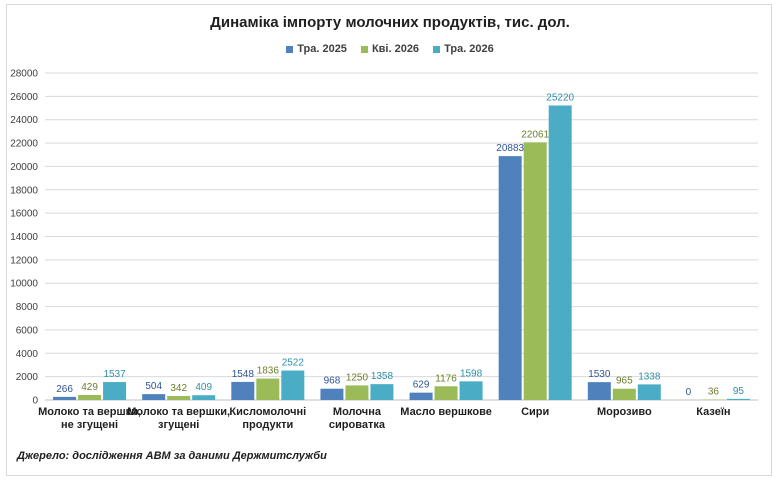 The width and height of the screenshot is (780, 483). I want to click on y-tick-label: 10000, so click(24, 284).